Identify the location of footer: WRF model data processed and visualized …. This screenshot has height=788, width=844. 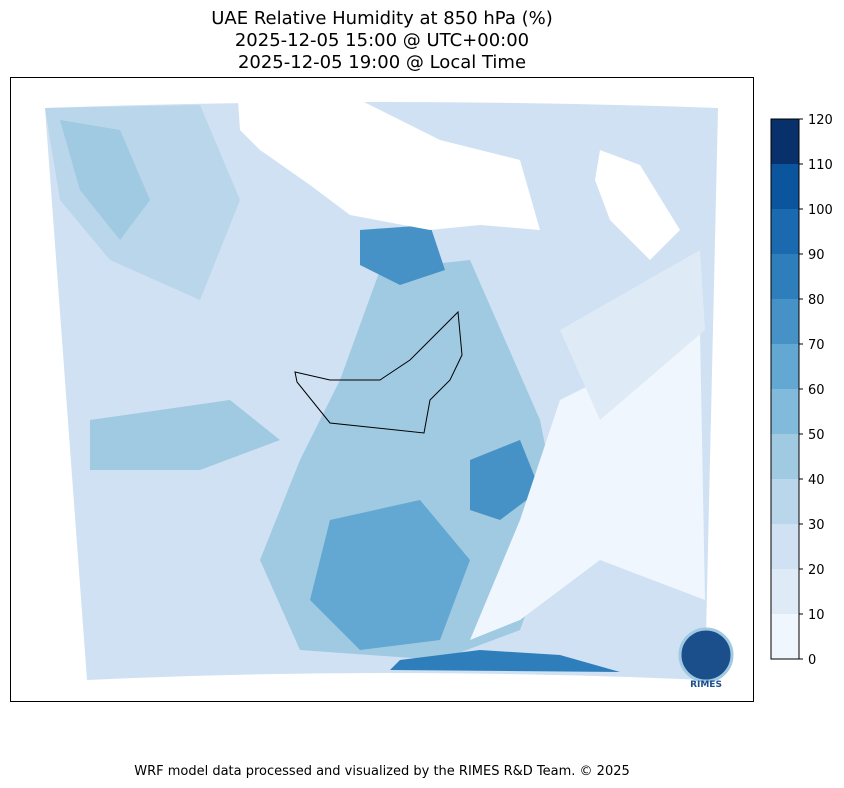
(382, 771).